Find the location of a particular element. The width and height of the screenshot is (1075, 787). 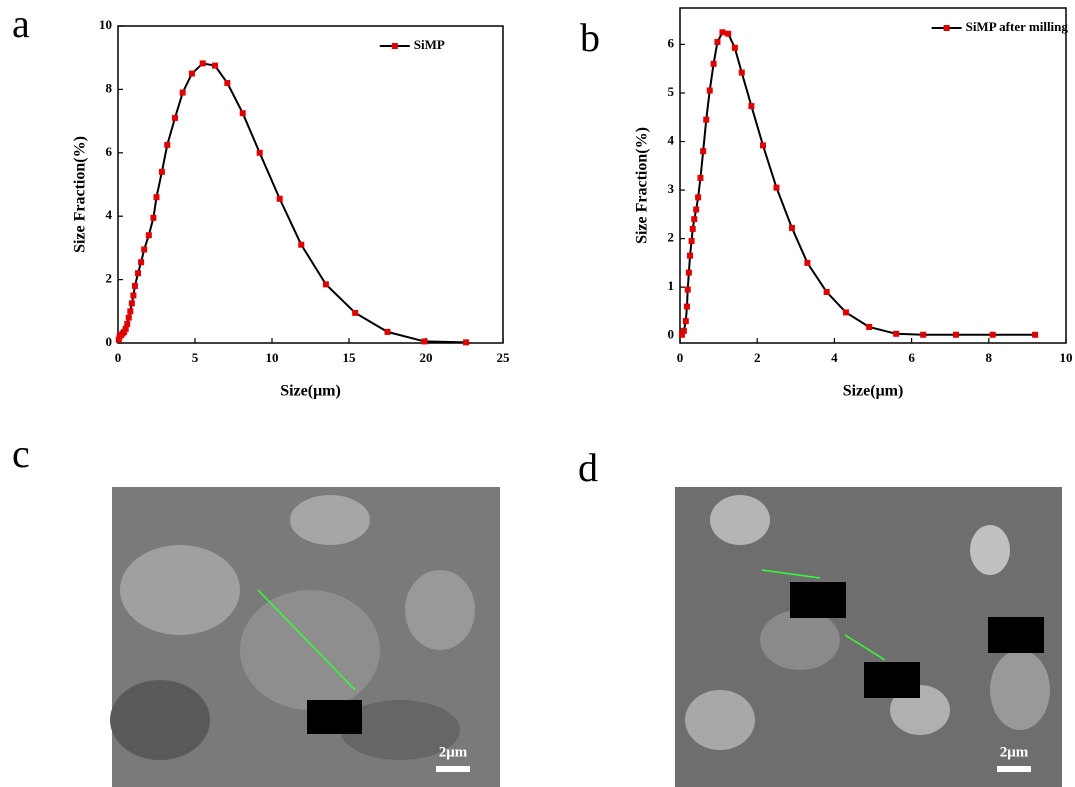

panel-label: c is located at coordinates (21, 453).